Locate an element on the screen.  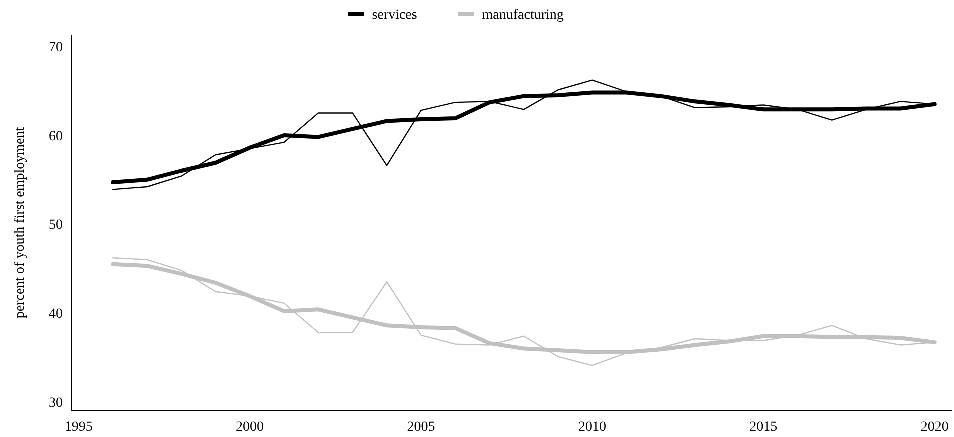
y-tick-label: 30 is located at coordinates (56, 404).